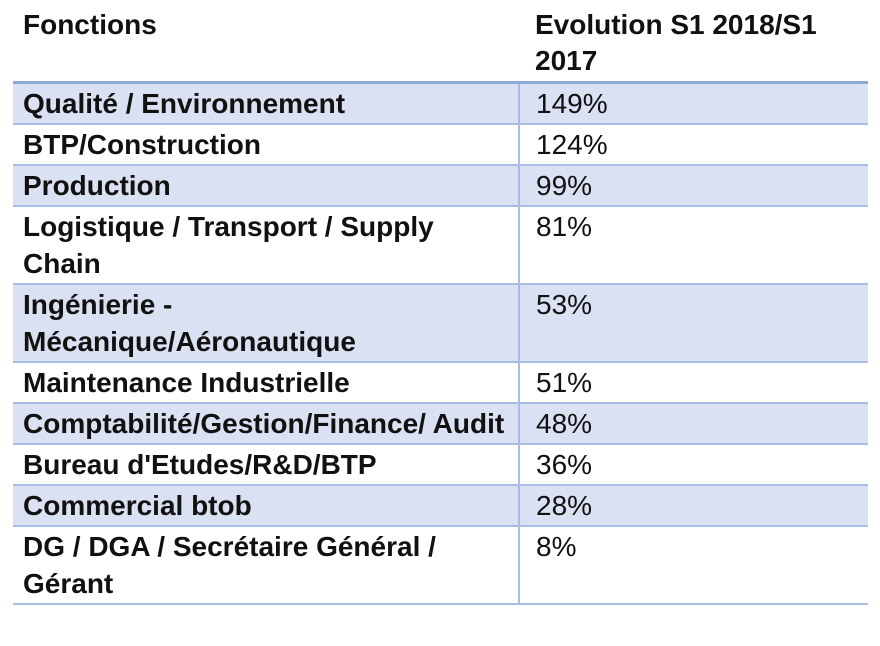 The height and width of the screenshot is (646, 880). What do you see at coordinates (693, 506) in the screenshot?
I see `cell-evolution: 28%` at bounding box center [693, 506].